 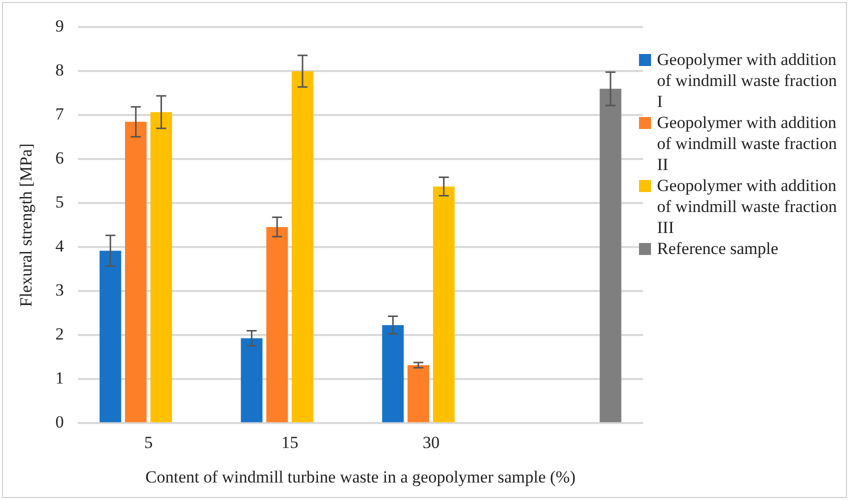 What do you see at coordinates (289, 442) in the screenshot?
I see `x-tick-label: 15` at bounding box center [289, 442].